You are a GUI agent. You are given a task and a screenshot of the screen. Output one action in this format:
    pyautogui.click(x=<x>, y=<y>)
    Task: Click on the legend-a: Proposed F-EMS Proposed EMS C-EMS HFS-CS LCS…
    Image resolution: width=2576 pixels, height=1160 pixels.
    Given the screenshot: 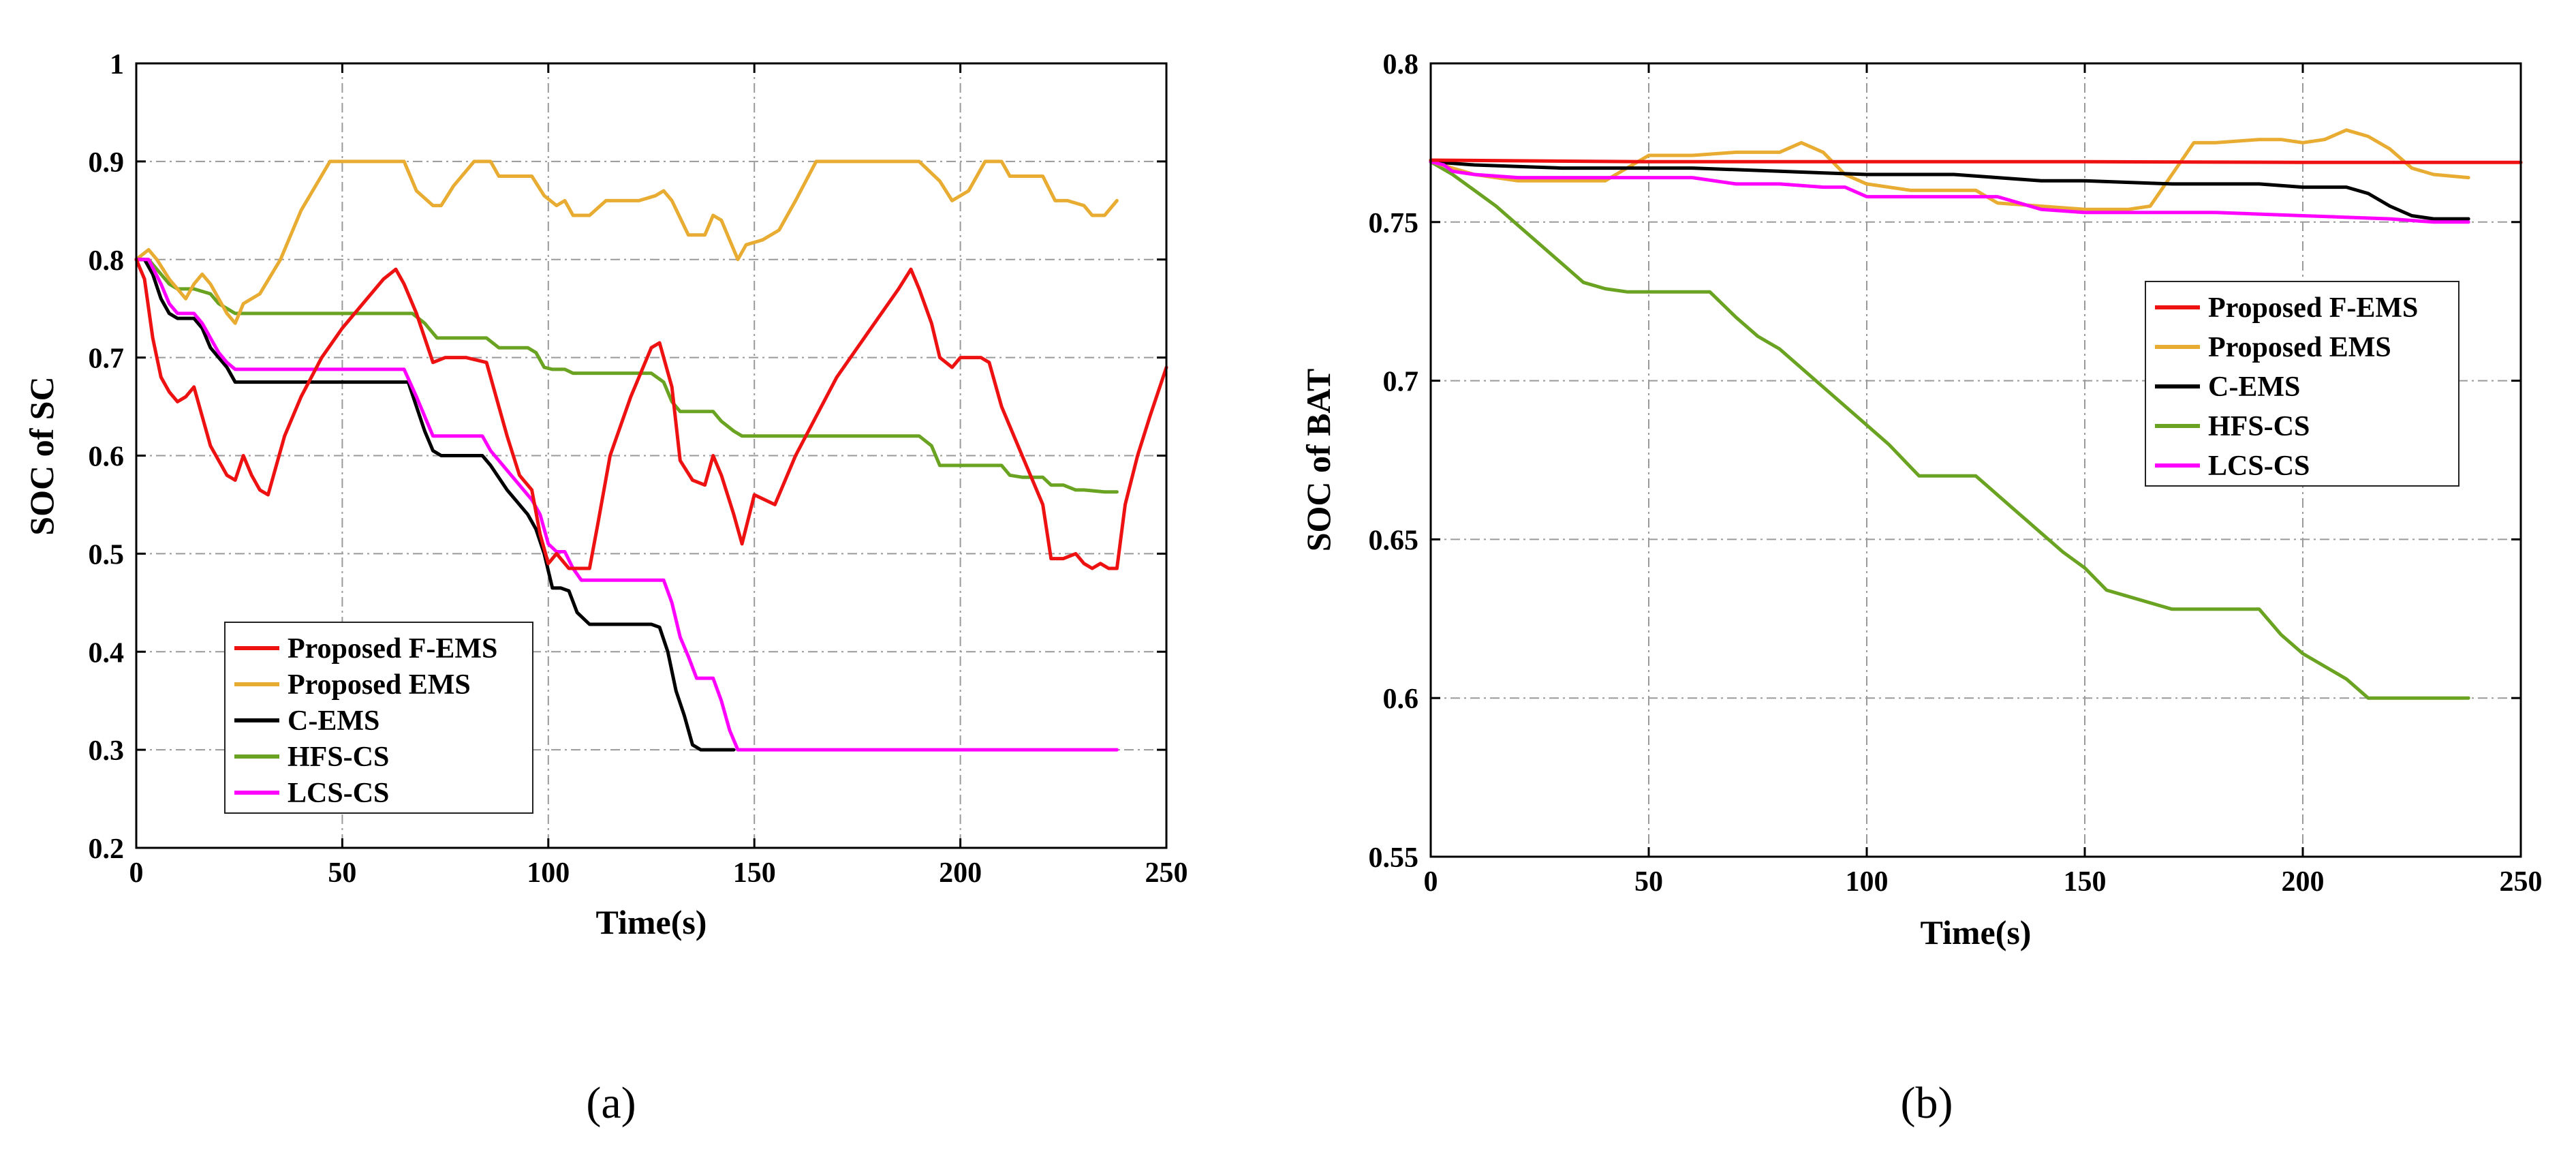 What is the action you would take?
    pyautogui.click(x=379, y=718)
    